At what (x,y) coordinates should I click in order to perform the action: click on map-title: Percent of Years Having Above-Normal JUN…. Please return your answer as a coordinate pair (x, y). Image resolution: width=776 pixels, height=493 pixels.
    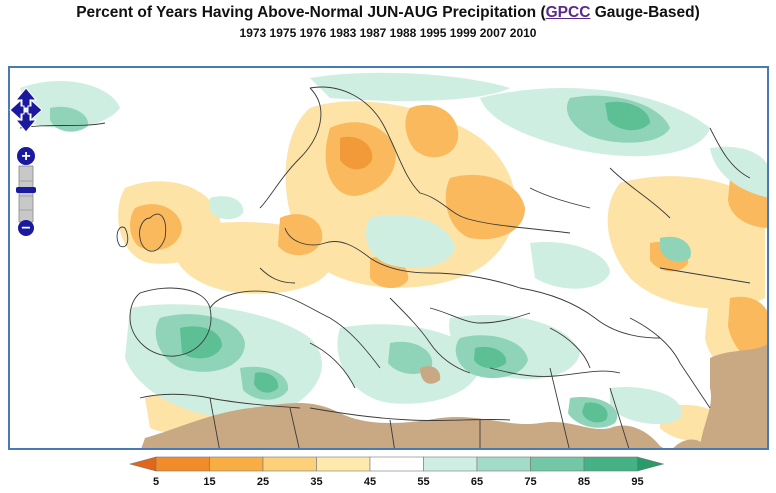
    Looking at the image, I should click on (388, 13).